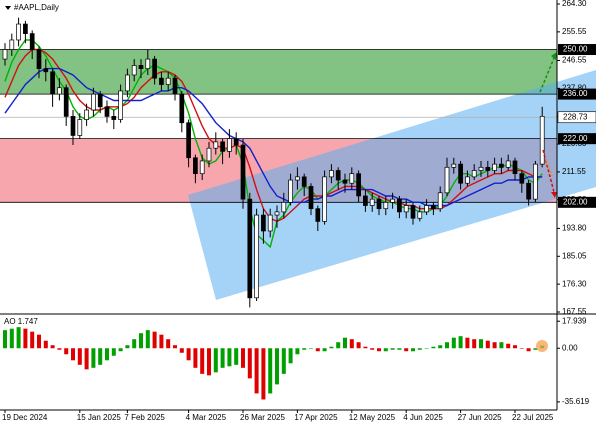  What do you see at coordinates (574, 283) in the screenshot?
I see `y-tick-label: 176.30` at bounding box center [574, 283].